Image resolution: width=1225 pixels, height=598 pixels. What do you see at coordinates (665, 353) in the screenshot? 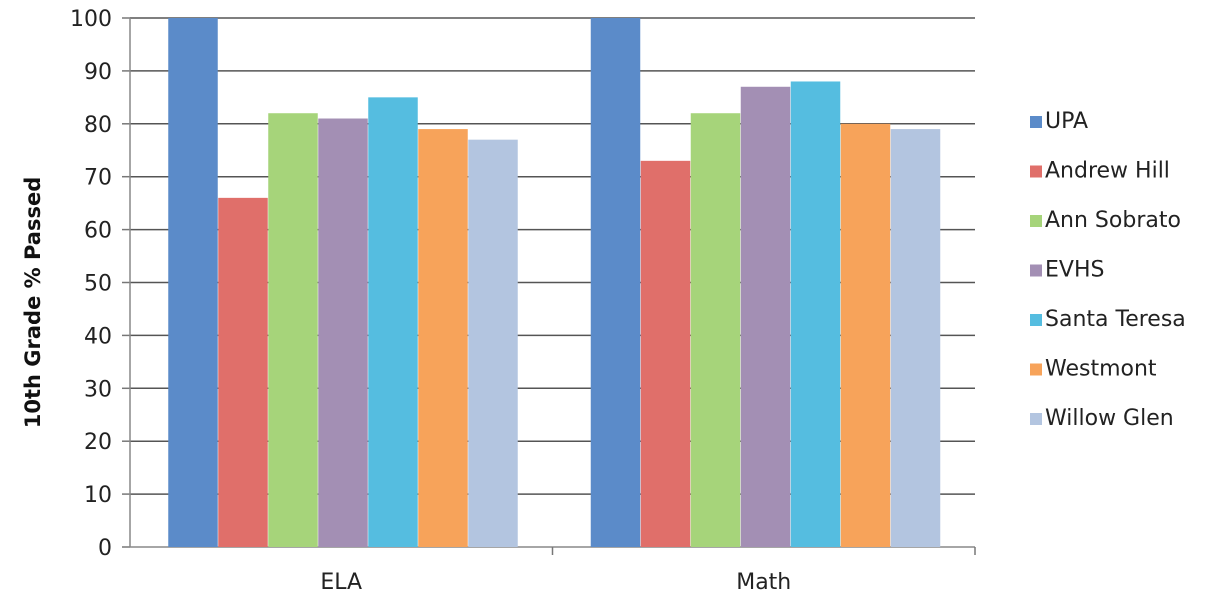
I see `bar-andrew-hill-math` at bounding box center [665, 353].